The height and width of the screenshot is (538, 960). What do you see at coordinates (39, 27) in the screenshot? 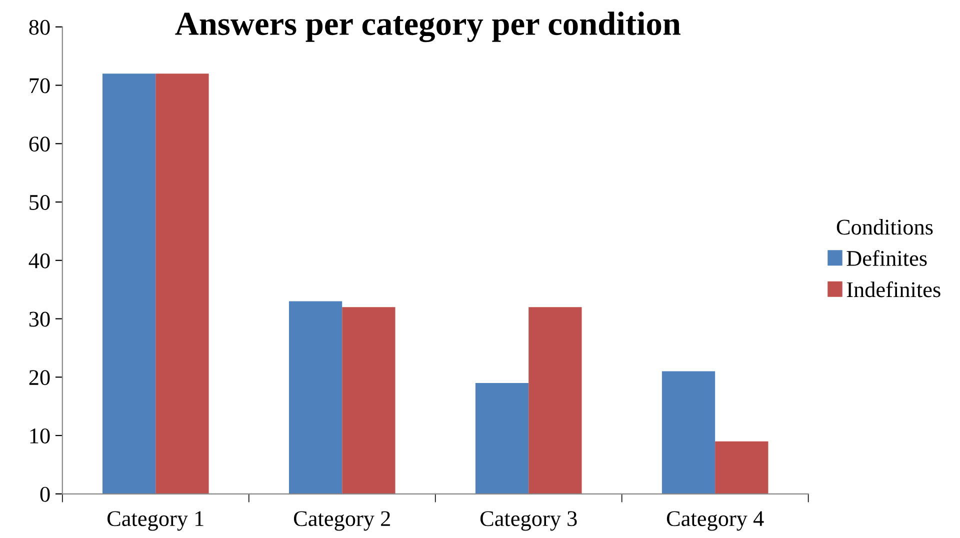
I see `y-tick-label: 80` at bounding box center [39, 27].